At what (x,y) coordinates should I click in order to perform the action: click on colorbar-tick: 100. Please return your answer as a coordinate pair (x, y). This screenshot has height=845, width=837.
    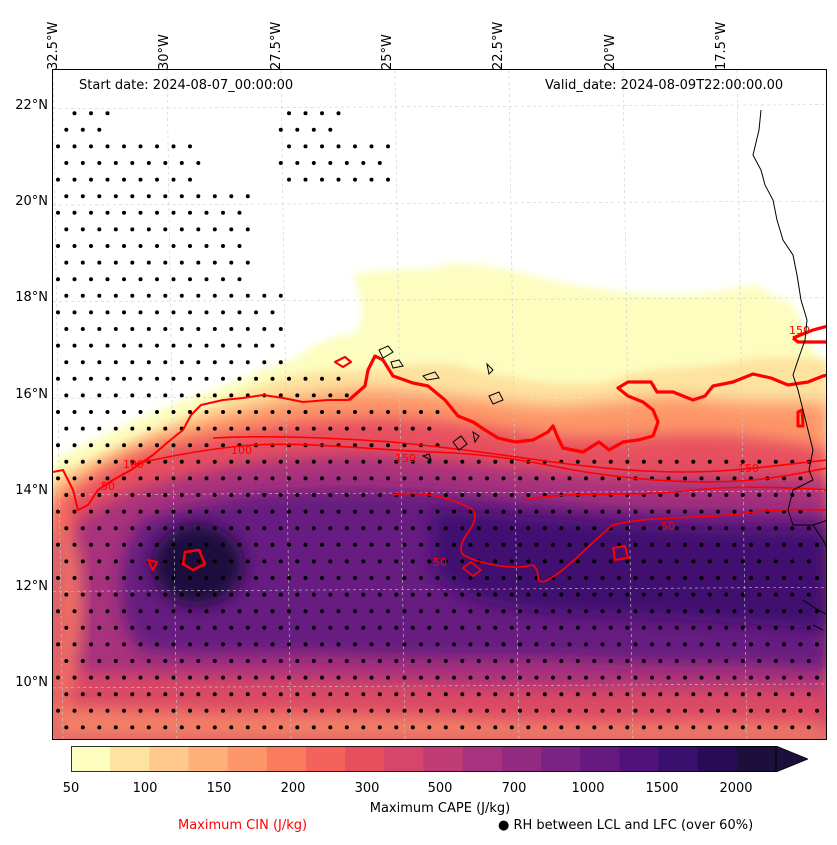
    Looking at the image, I should click on (145, 788).